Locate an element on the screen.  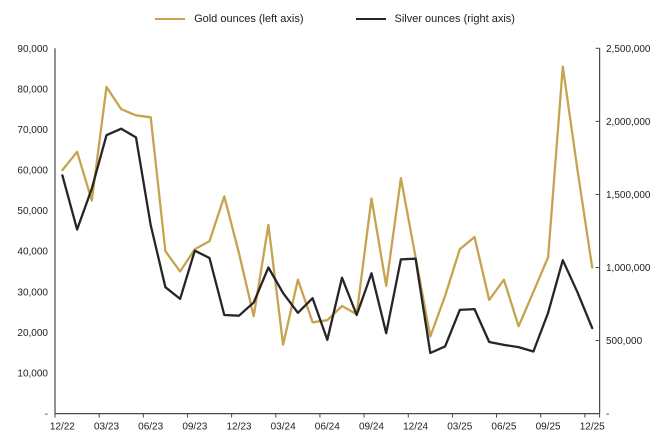
left-axis-tick-label: 70,000 is located at coordinates (32, 130).